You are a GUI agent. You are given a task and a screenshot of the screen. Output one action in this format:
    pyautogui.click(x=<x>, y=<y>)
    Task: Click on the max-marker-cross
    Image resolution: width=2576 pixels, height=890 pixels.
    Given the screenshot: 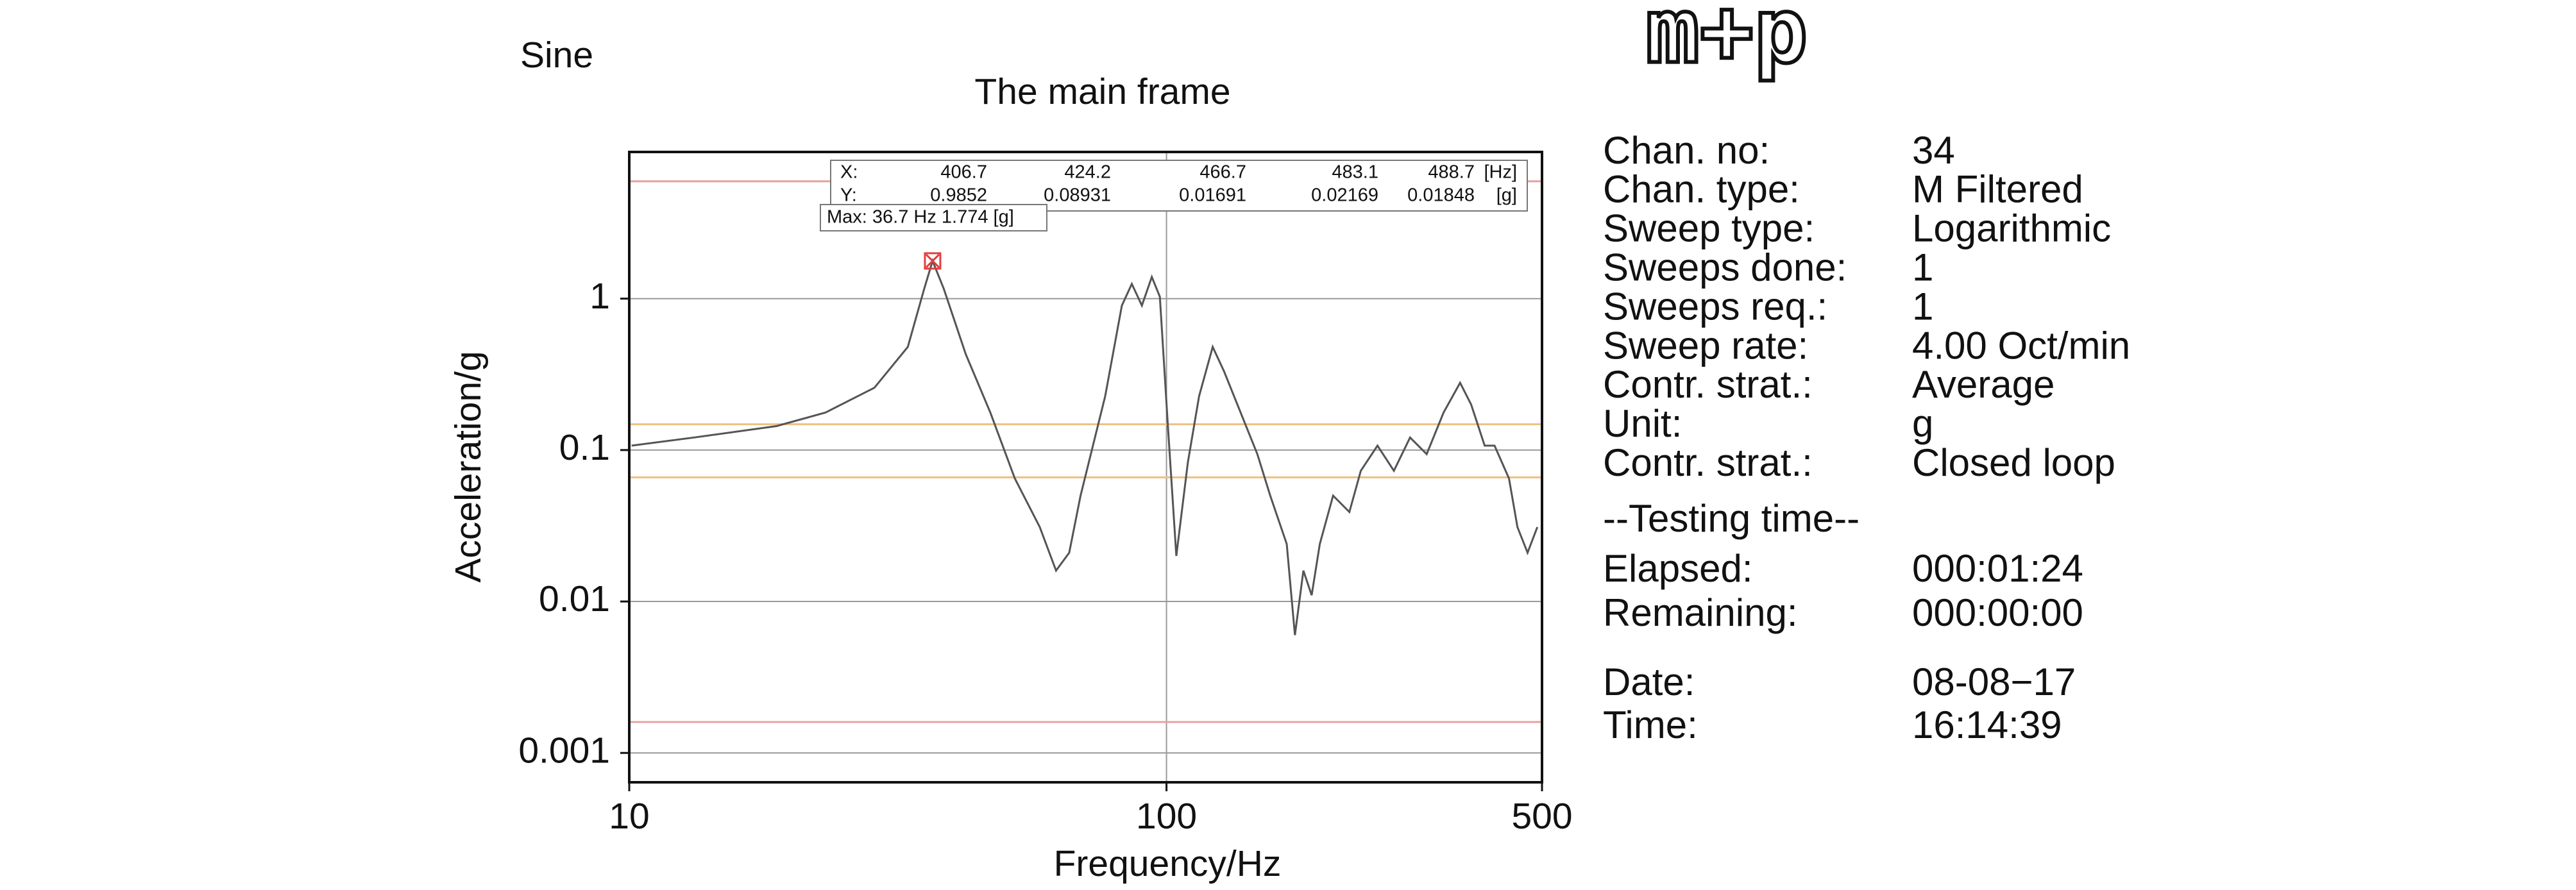 What is the action you would take?
    pyautogui.click(x=932, y=260)
    